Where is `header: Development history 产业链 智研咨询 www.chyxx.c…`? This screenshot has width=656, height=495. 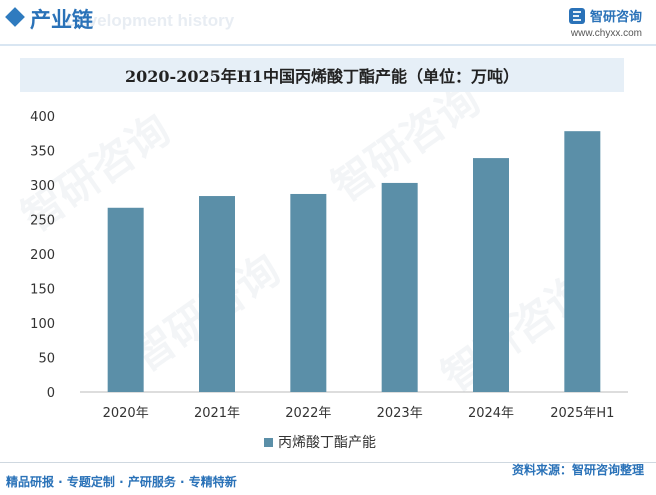
header: Development history 产业链 智研咨询 www.chyxx.c… is located at coordinates (328, 22).